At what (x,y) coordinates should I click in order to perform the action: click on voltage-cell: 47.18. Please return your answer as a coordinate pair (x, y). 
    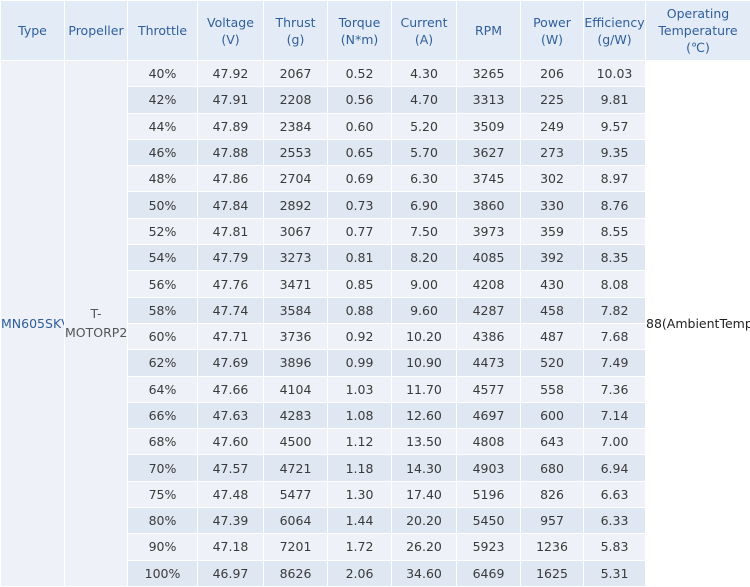
    Looking at the image, I should click on (231, 547).